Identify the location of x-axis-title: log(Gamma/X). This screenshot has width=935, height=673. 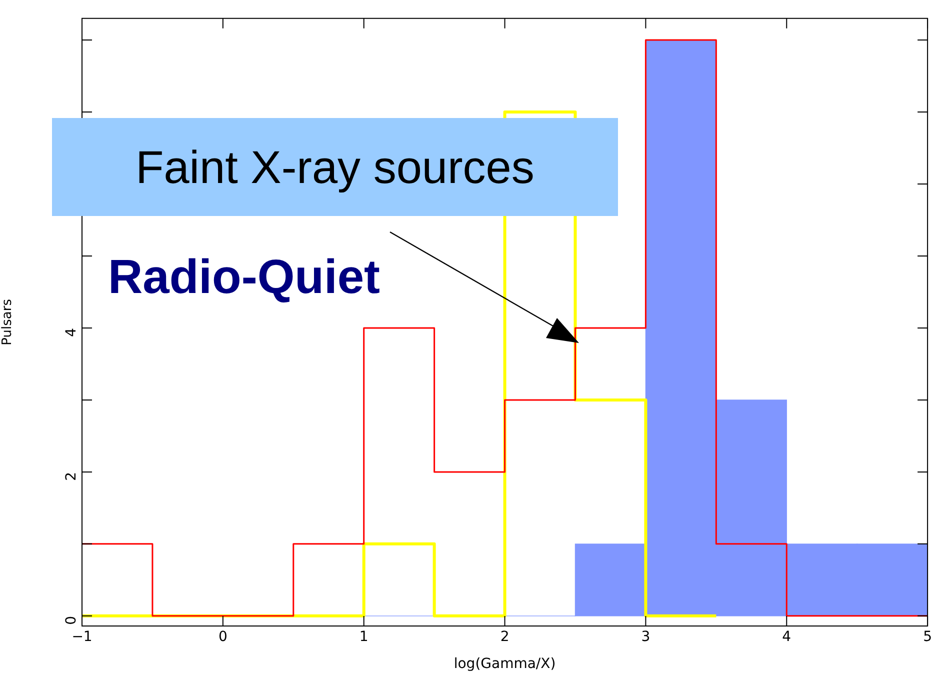
(505, 664).